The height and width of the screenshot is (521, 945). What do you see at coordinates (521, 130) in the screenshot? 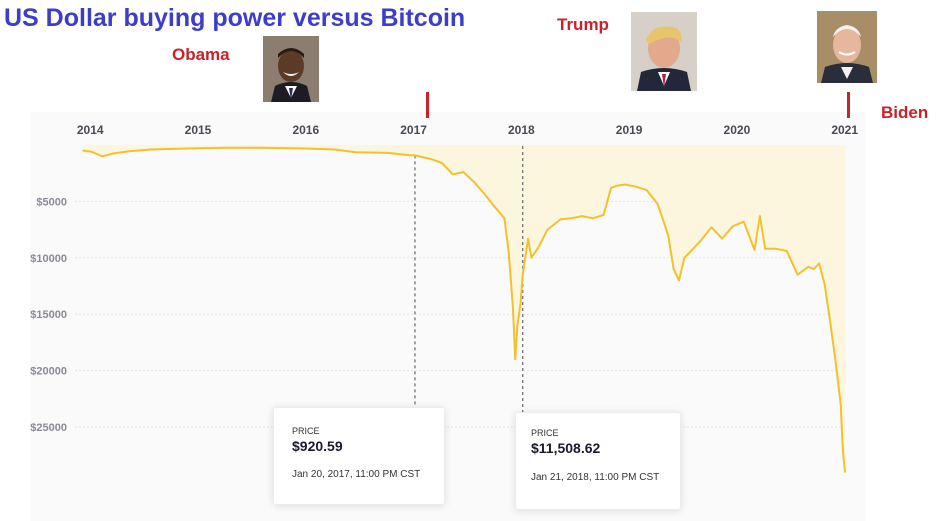
I see `x-tick-label: 2018` at bounding box center [521, 130].